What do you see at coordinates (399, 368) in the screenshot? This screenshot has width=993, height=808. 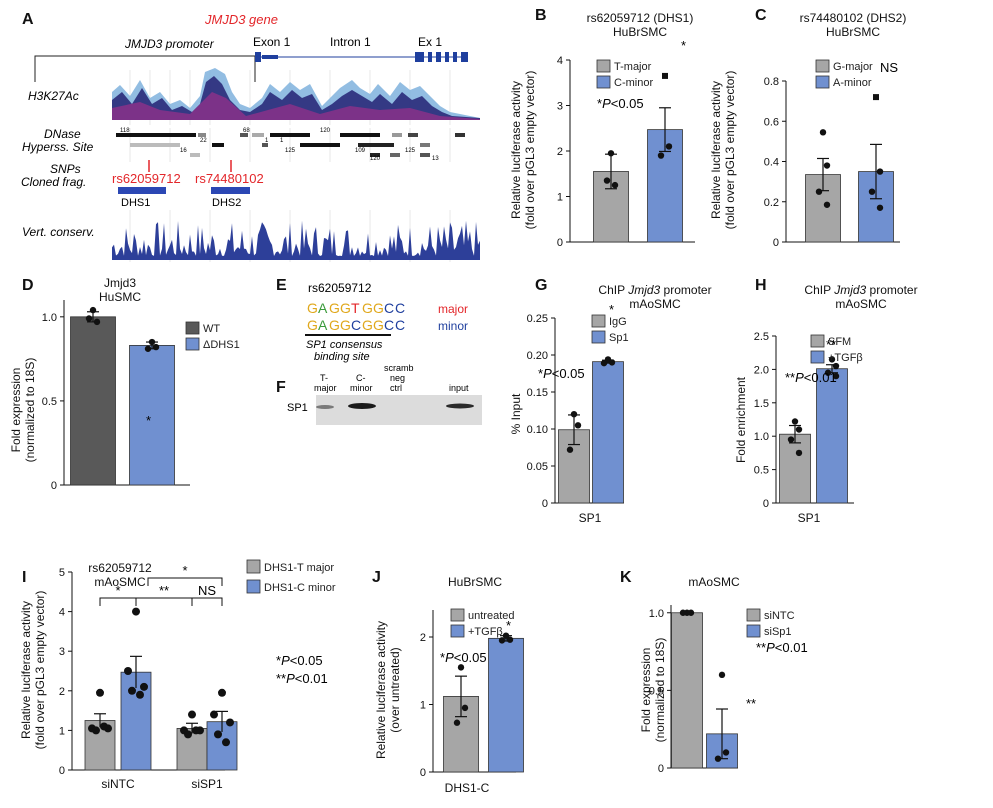 I see `lane-label: scramb` at bounding box center [399, 368].